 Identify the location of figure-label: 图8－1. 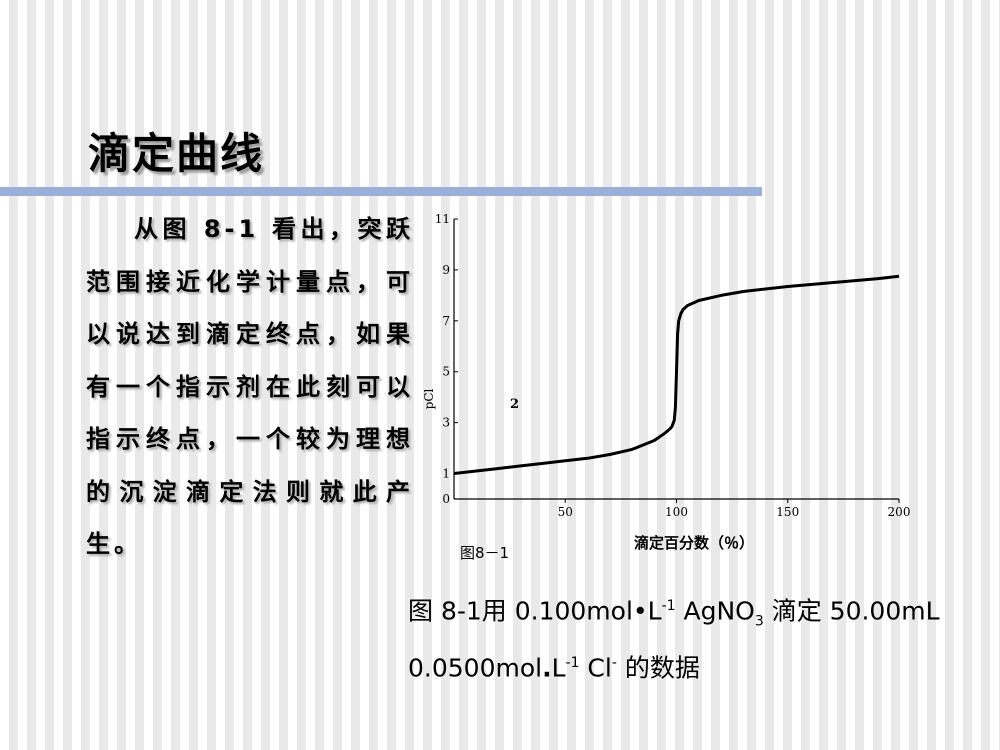
(484, 553).